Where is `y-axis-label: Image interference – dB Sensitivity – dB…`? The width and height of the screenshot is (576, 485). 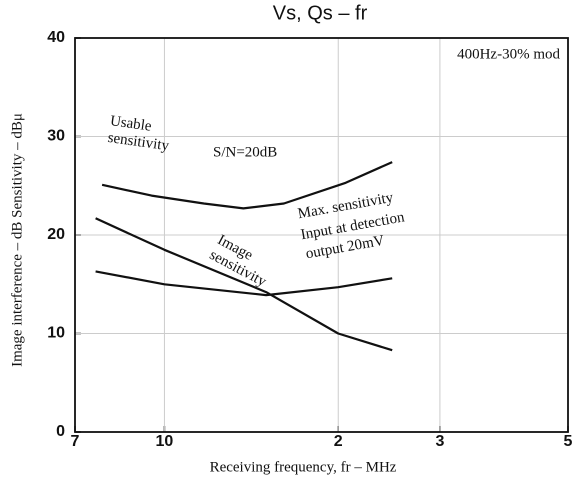 y-axis-label: Image interference – dB Sensitivity – dB… is located at coordinates (17, 240).